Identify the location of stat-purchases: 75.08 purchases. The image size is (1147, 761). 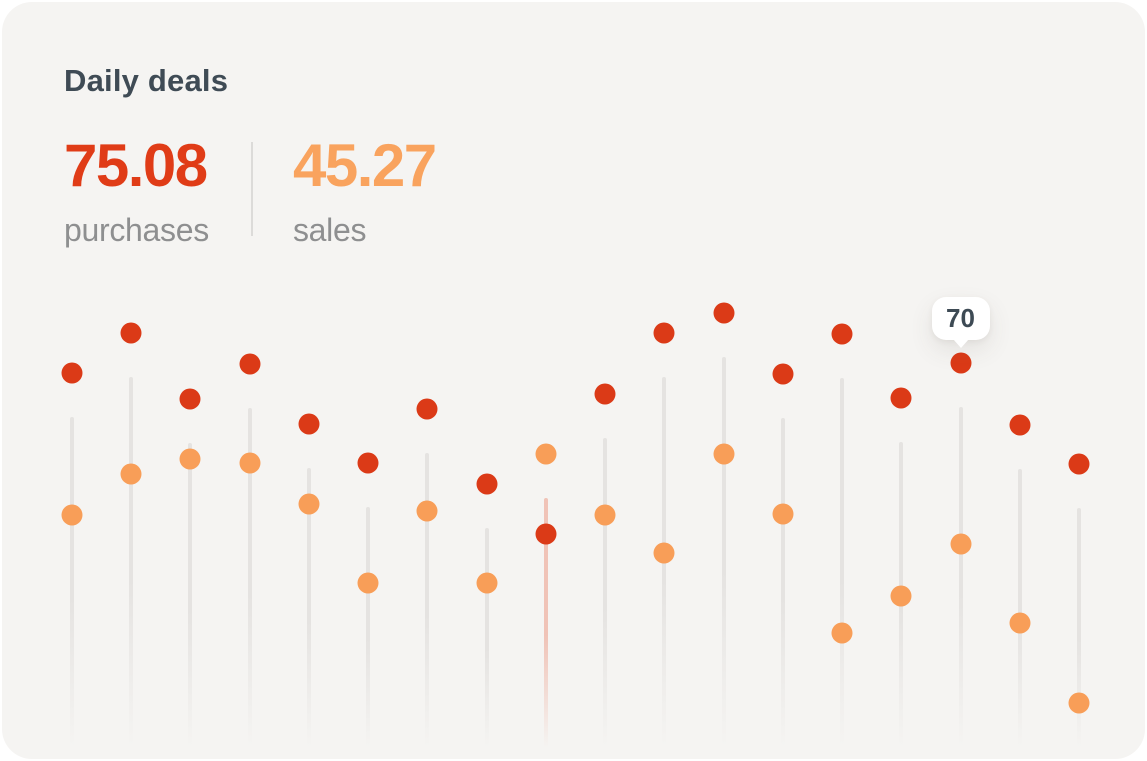
(136, 192).